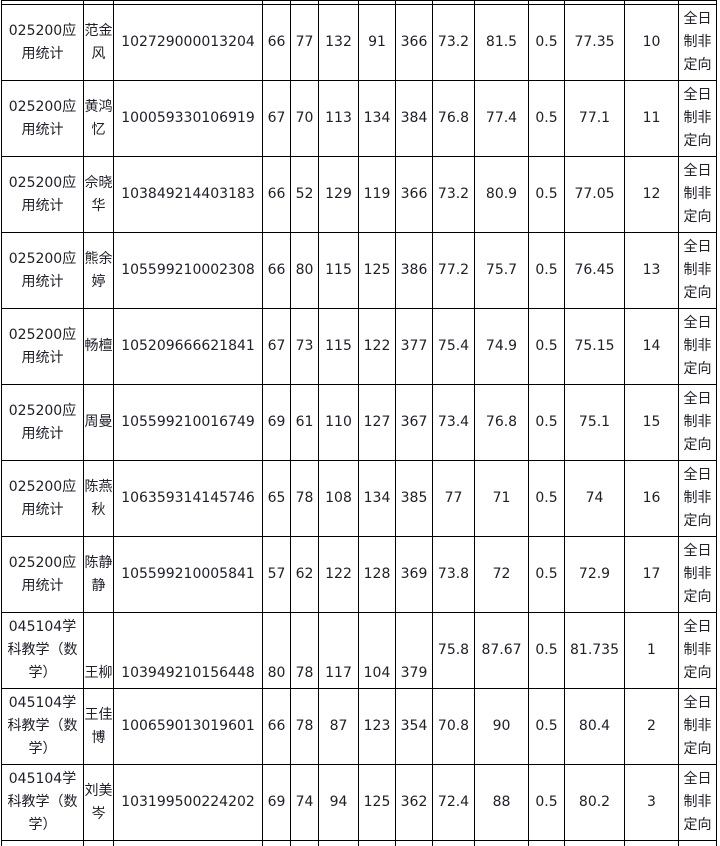 The width and height of the screenshot is (720, 846). Describe the element at coordinates (501, 802) in the screenshot. I see `cell-ratio2: 88` at that location.